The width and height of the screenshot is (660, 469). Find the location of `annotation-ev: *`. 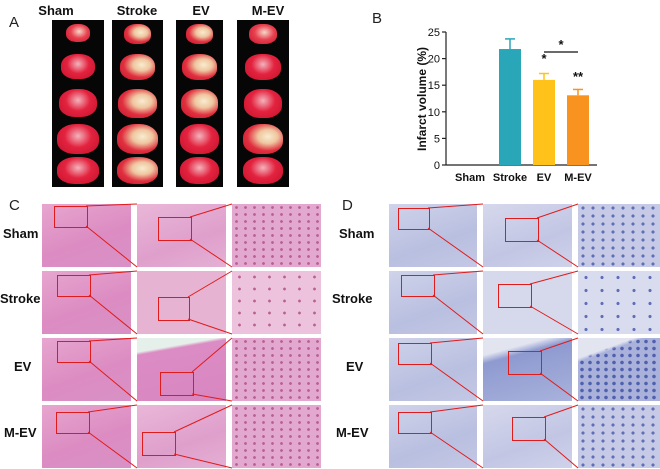

annotation-ev: * is located at coordinates (544, 58).